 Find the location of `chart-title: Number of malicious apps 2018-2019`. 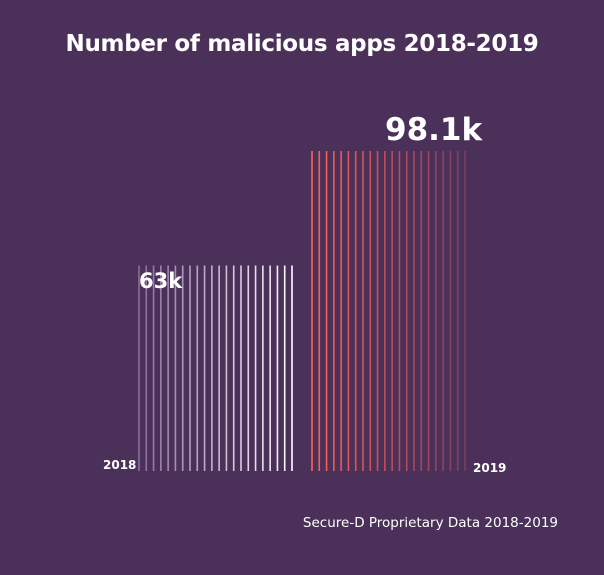

chart-title: Number of malicious apps 2018-2019 is located at coordinates (302, 44).